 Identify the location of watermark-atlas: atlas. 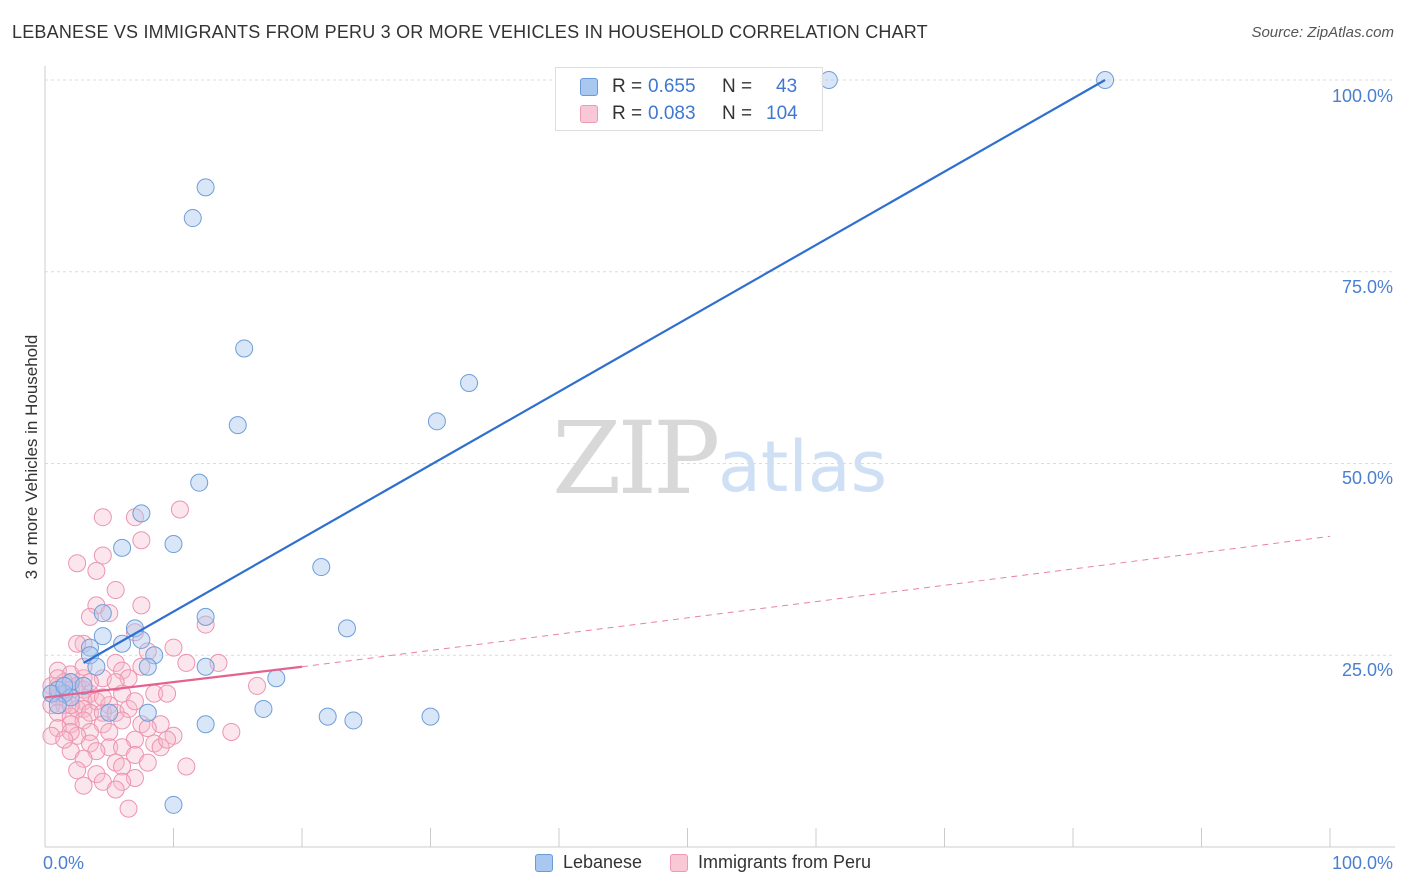
(803, 467).